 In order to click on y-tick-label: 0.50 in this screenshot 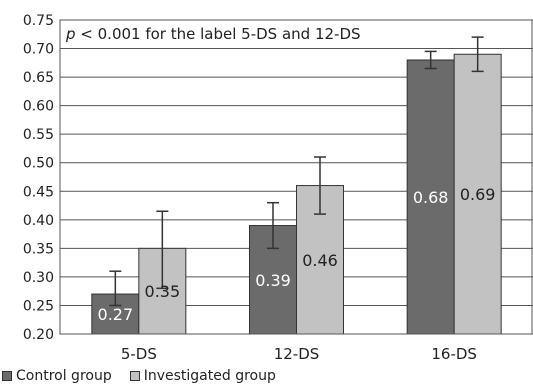, I will do `click(38, 164)`.